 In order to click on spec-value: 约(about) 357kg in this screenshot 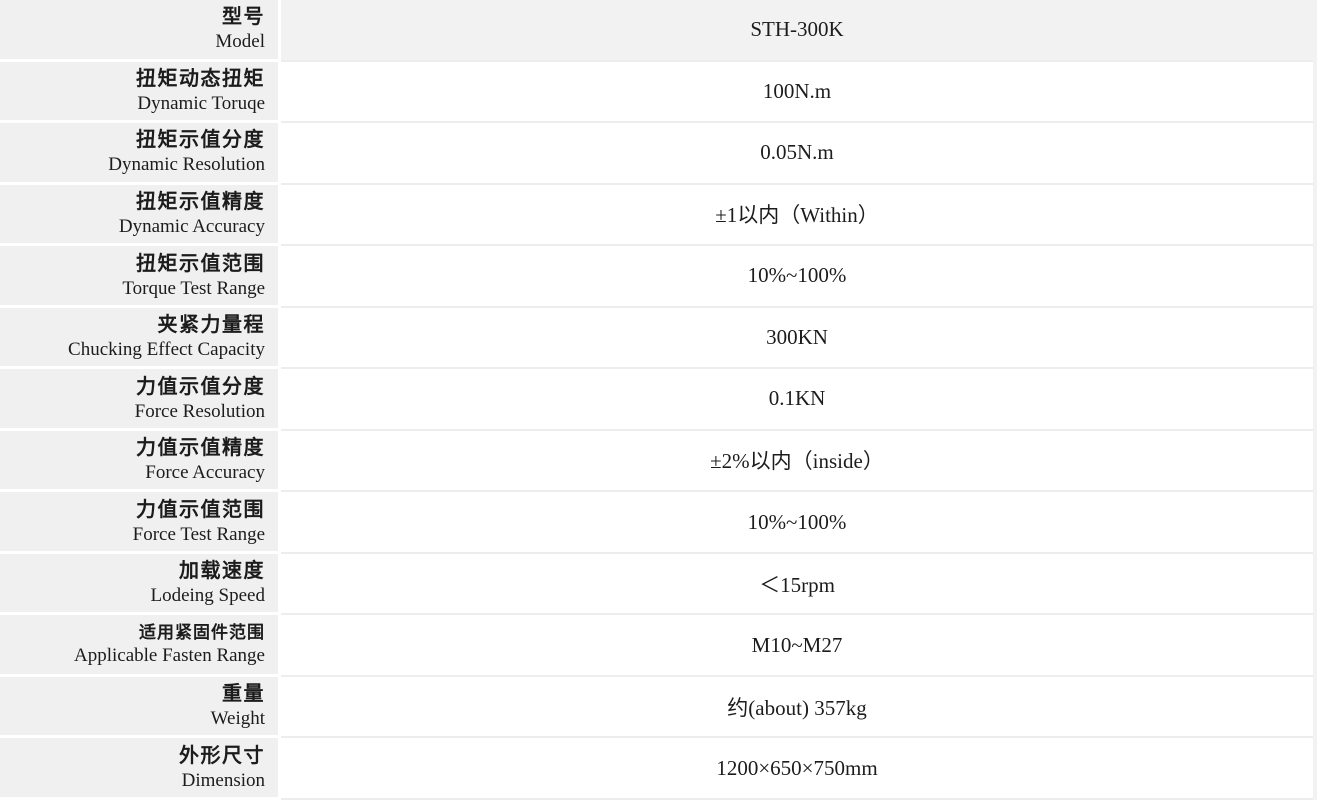, I will do `click(797, 707)`.